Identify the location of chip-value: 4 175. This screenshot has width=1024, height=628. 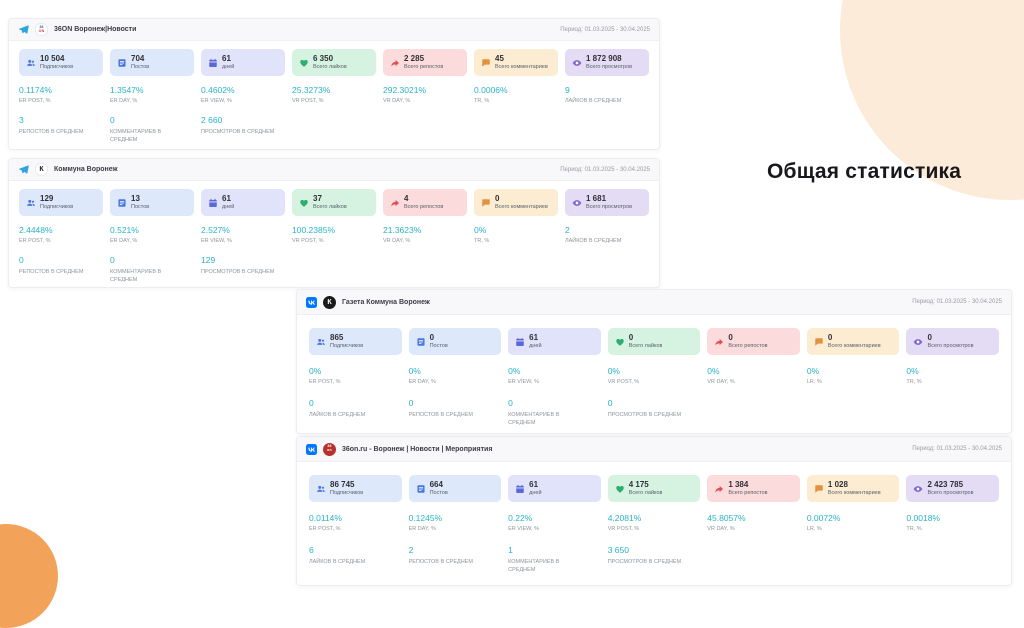
(638, 485).